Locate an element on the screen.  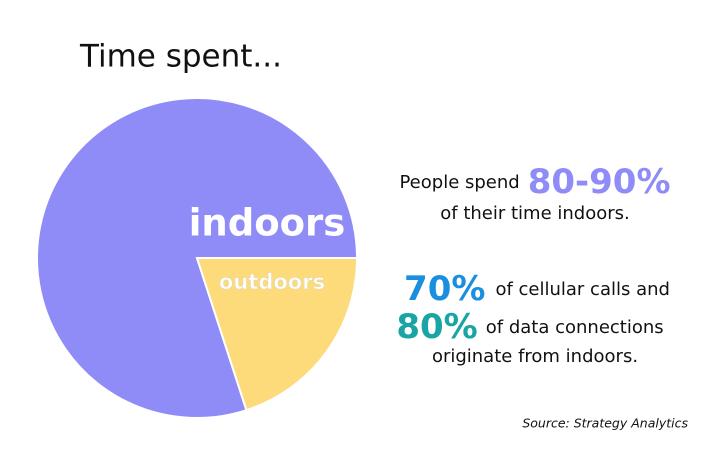
note-line: 80% of data connections is located at coordinates (529, 327).